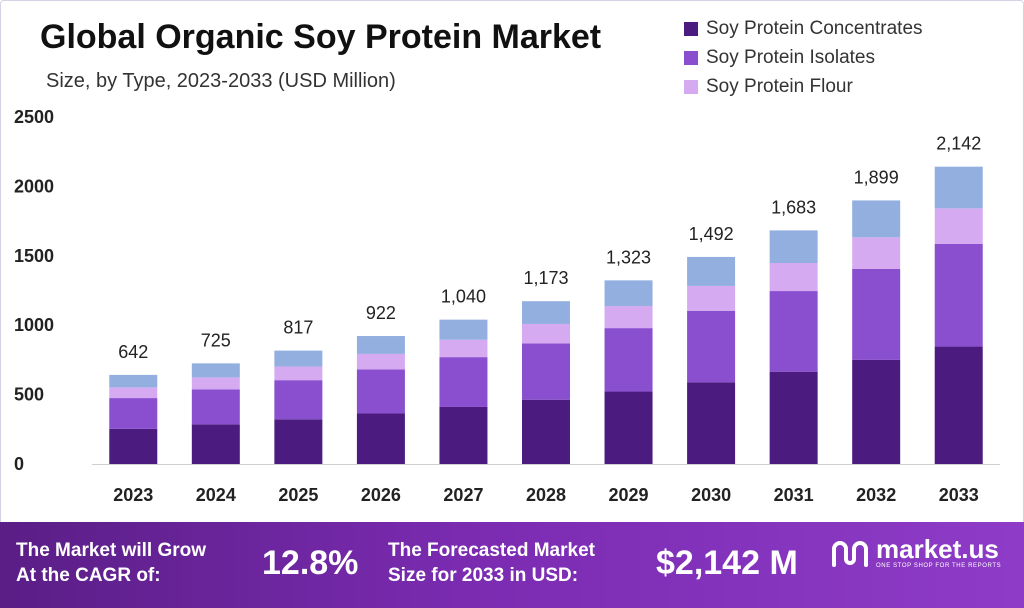 This screenshot has width=1024, height=608. I want to click on y-tick-label: 1000, so click(34, 325).